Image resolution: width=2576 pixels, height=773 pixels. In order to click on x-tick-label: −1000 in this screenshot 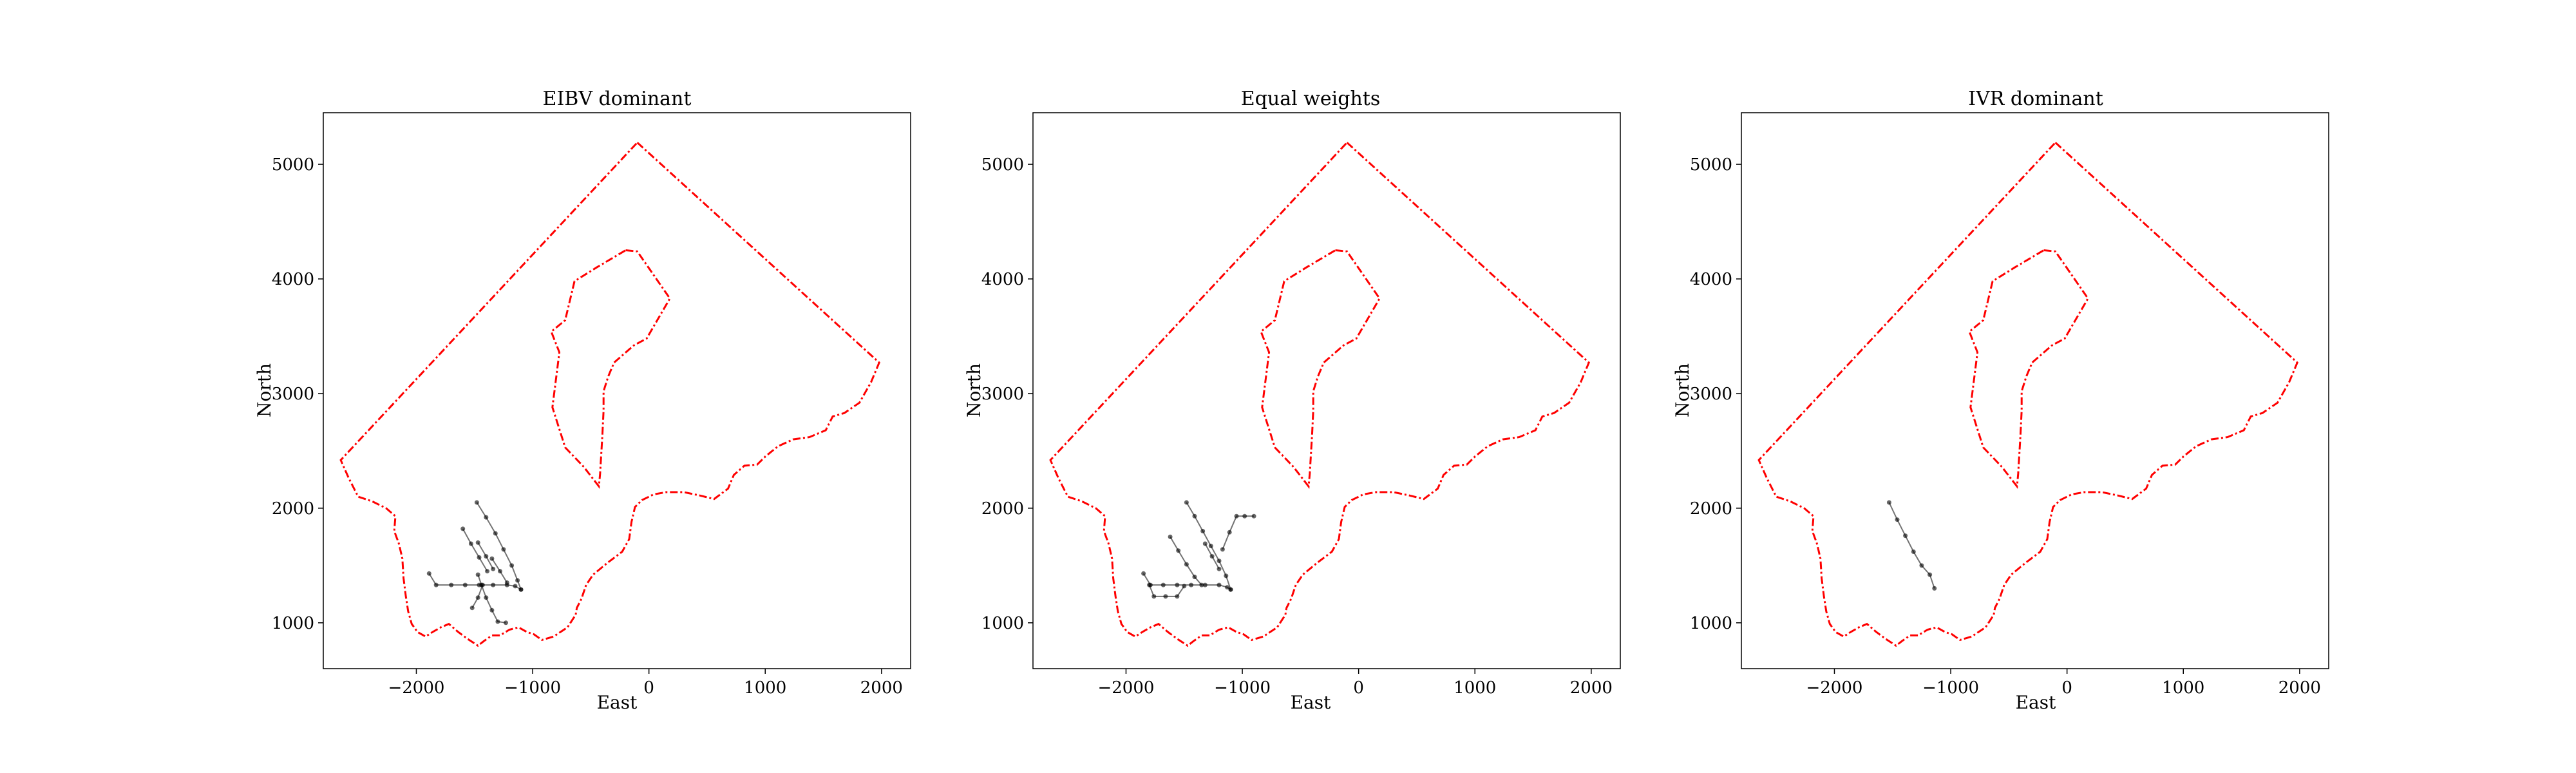, I will do `click(1242, 688)`.